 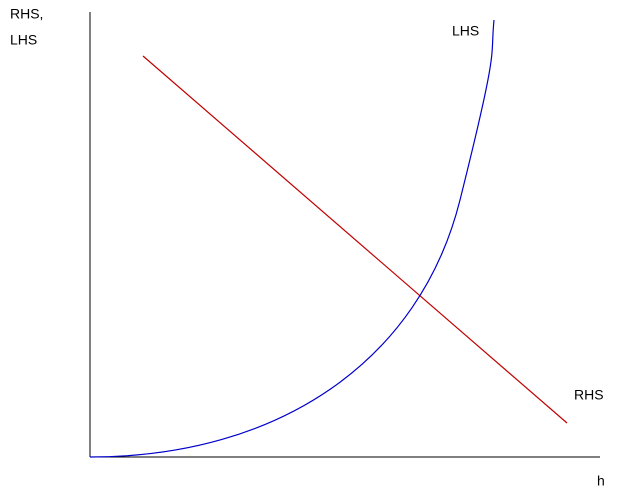 What do you see at coordinates (465, 31) in the screenshot?
I see `curve-label: LHS` at bounding box center [465, 31].